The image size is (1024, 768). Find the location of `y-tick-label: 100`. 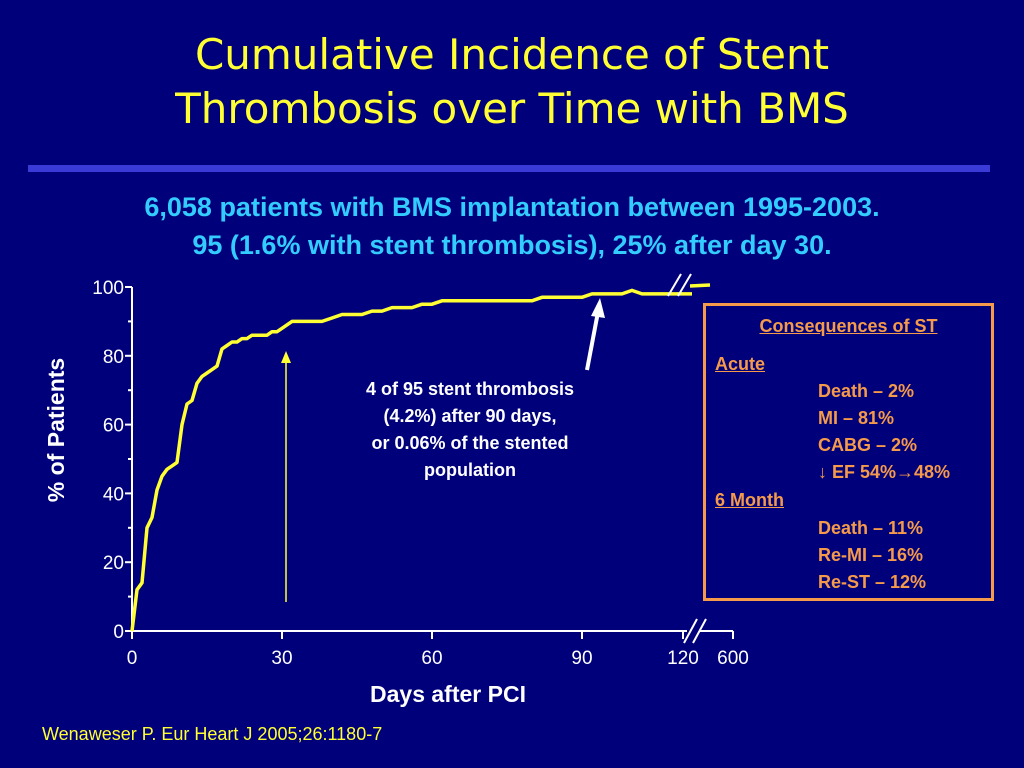

y-tick-label: 100 is located at coordinates (108, 288).